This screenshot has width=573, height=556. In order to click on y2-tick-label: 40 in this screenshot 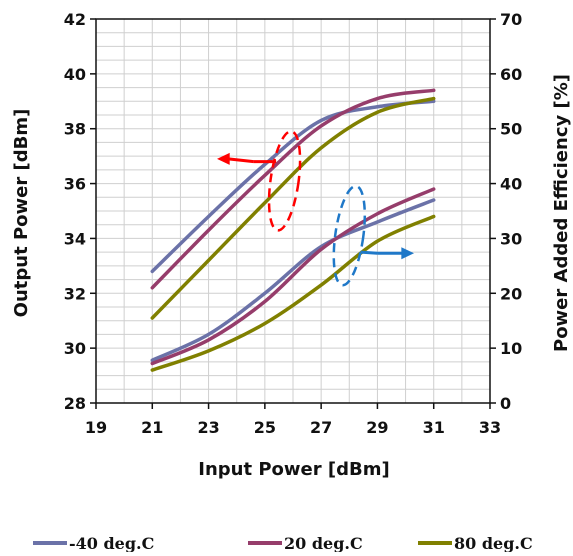, I will do `click(511, 184)`.